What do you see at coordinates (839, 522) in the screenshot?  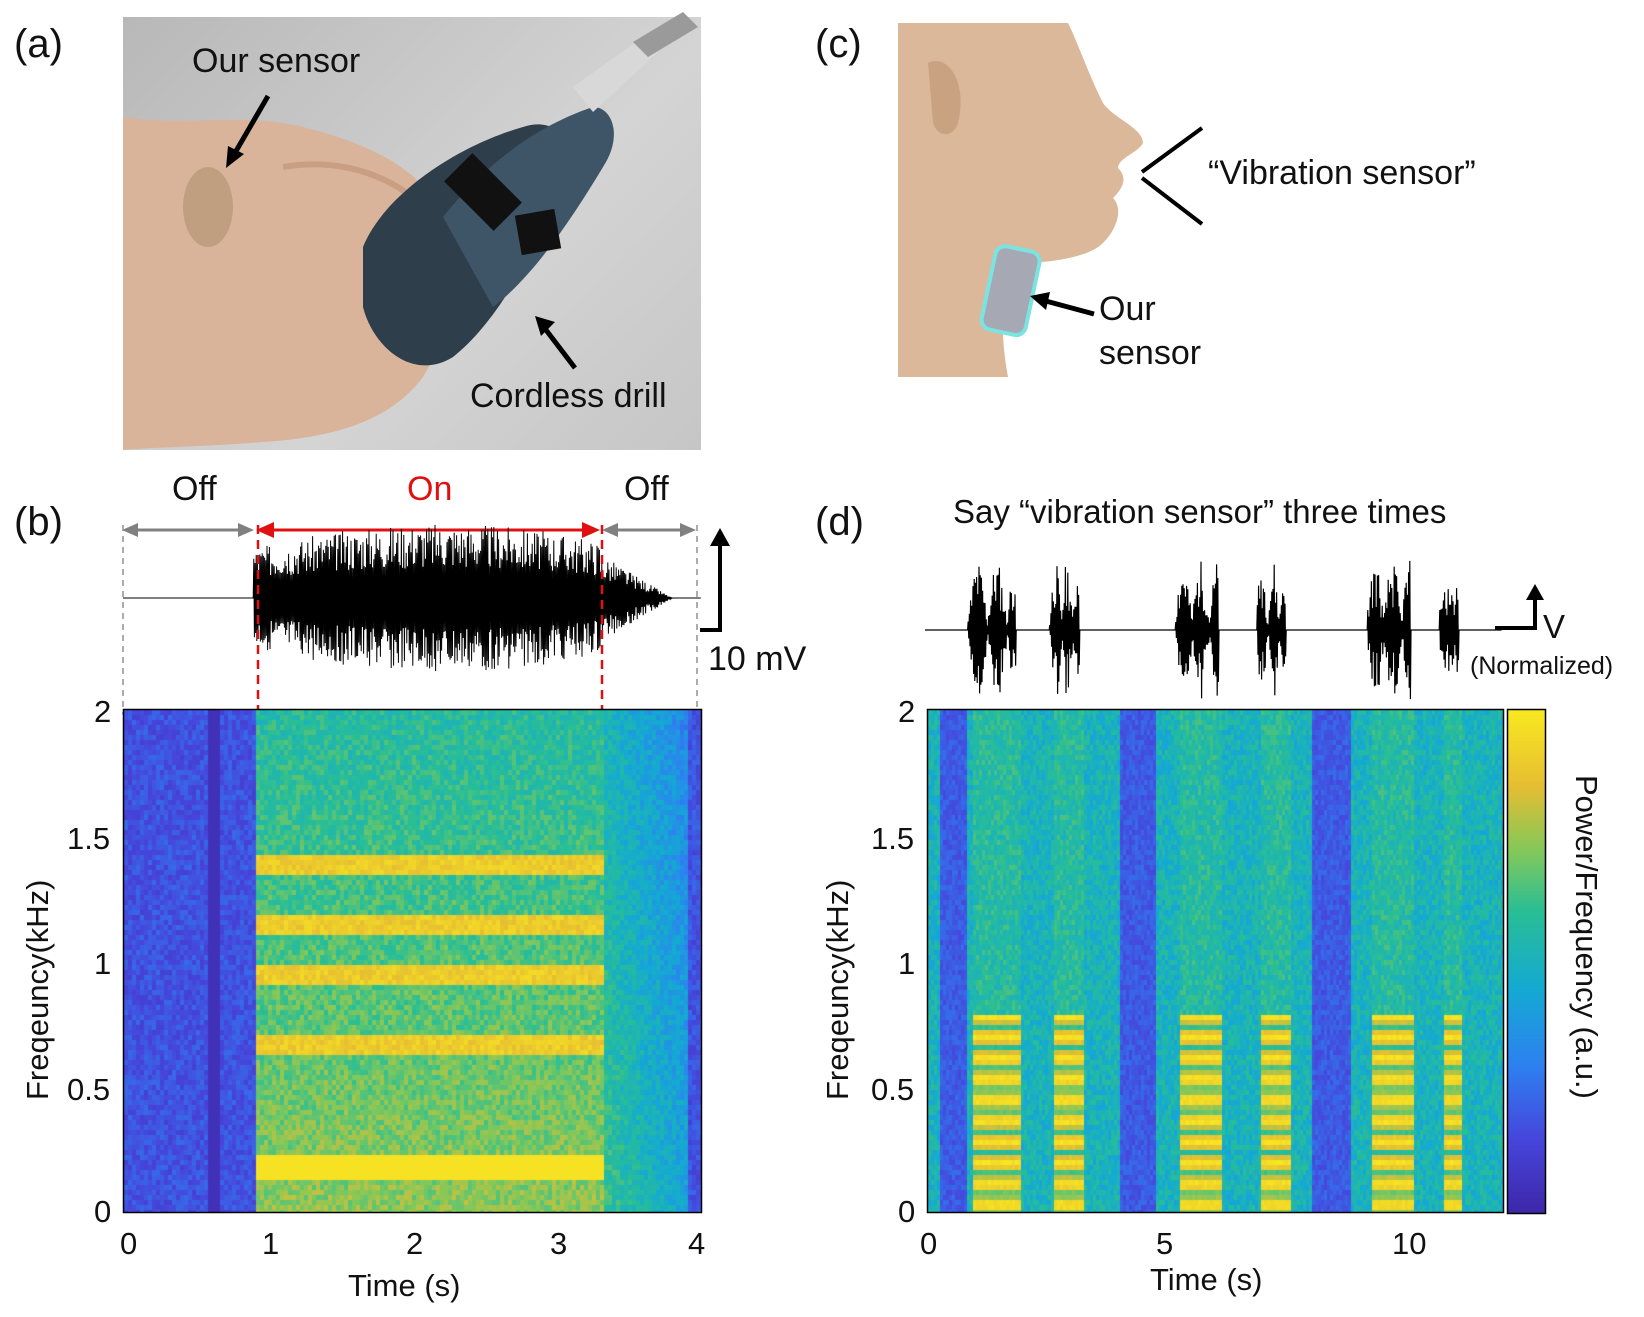 I see `panel-label-d: (d)` at bounding box center [839, 522].